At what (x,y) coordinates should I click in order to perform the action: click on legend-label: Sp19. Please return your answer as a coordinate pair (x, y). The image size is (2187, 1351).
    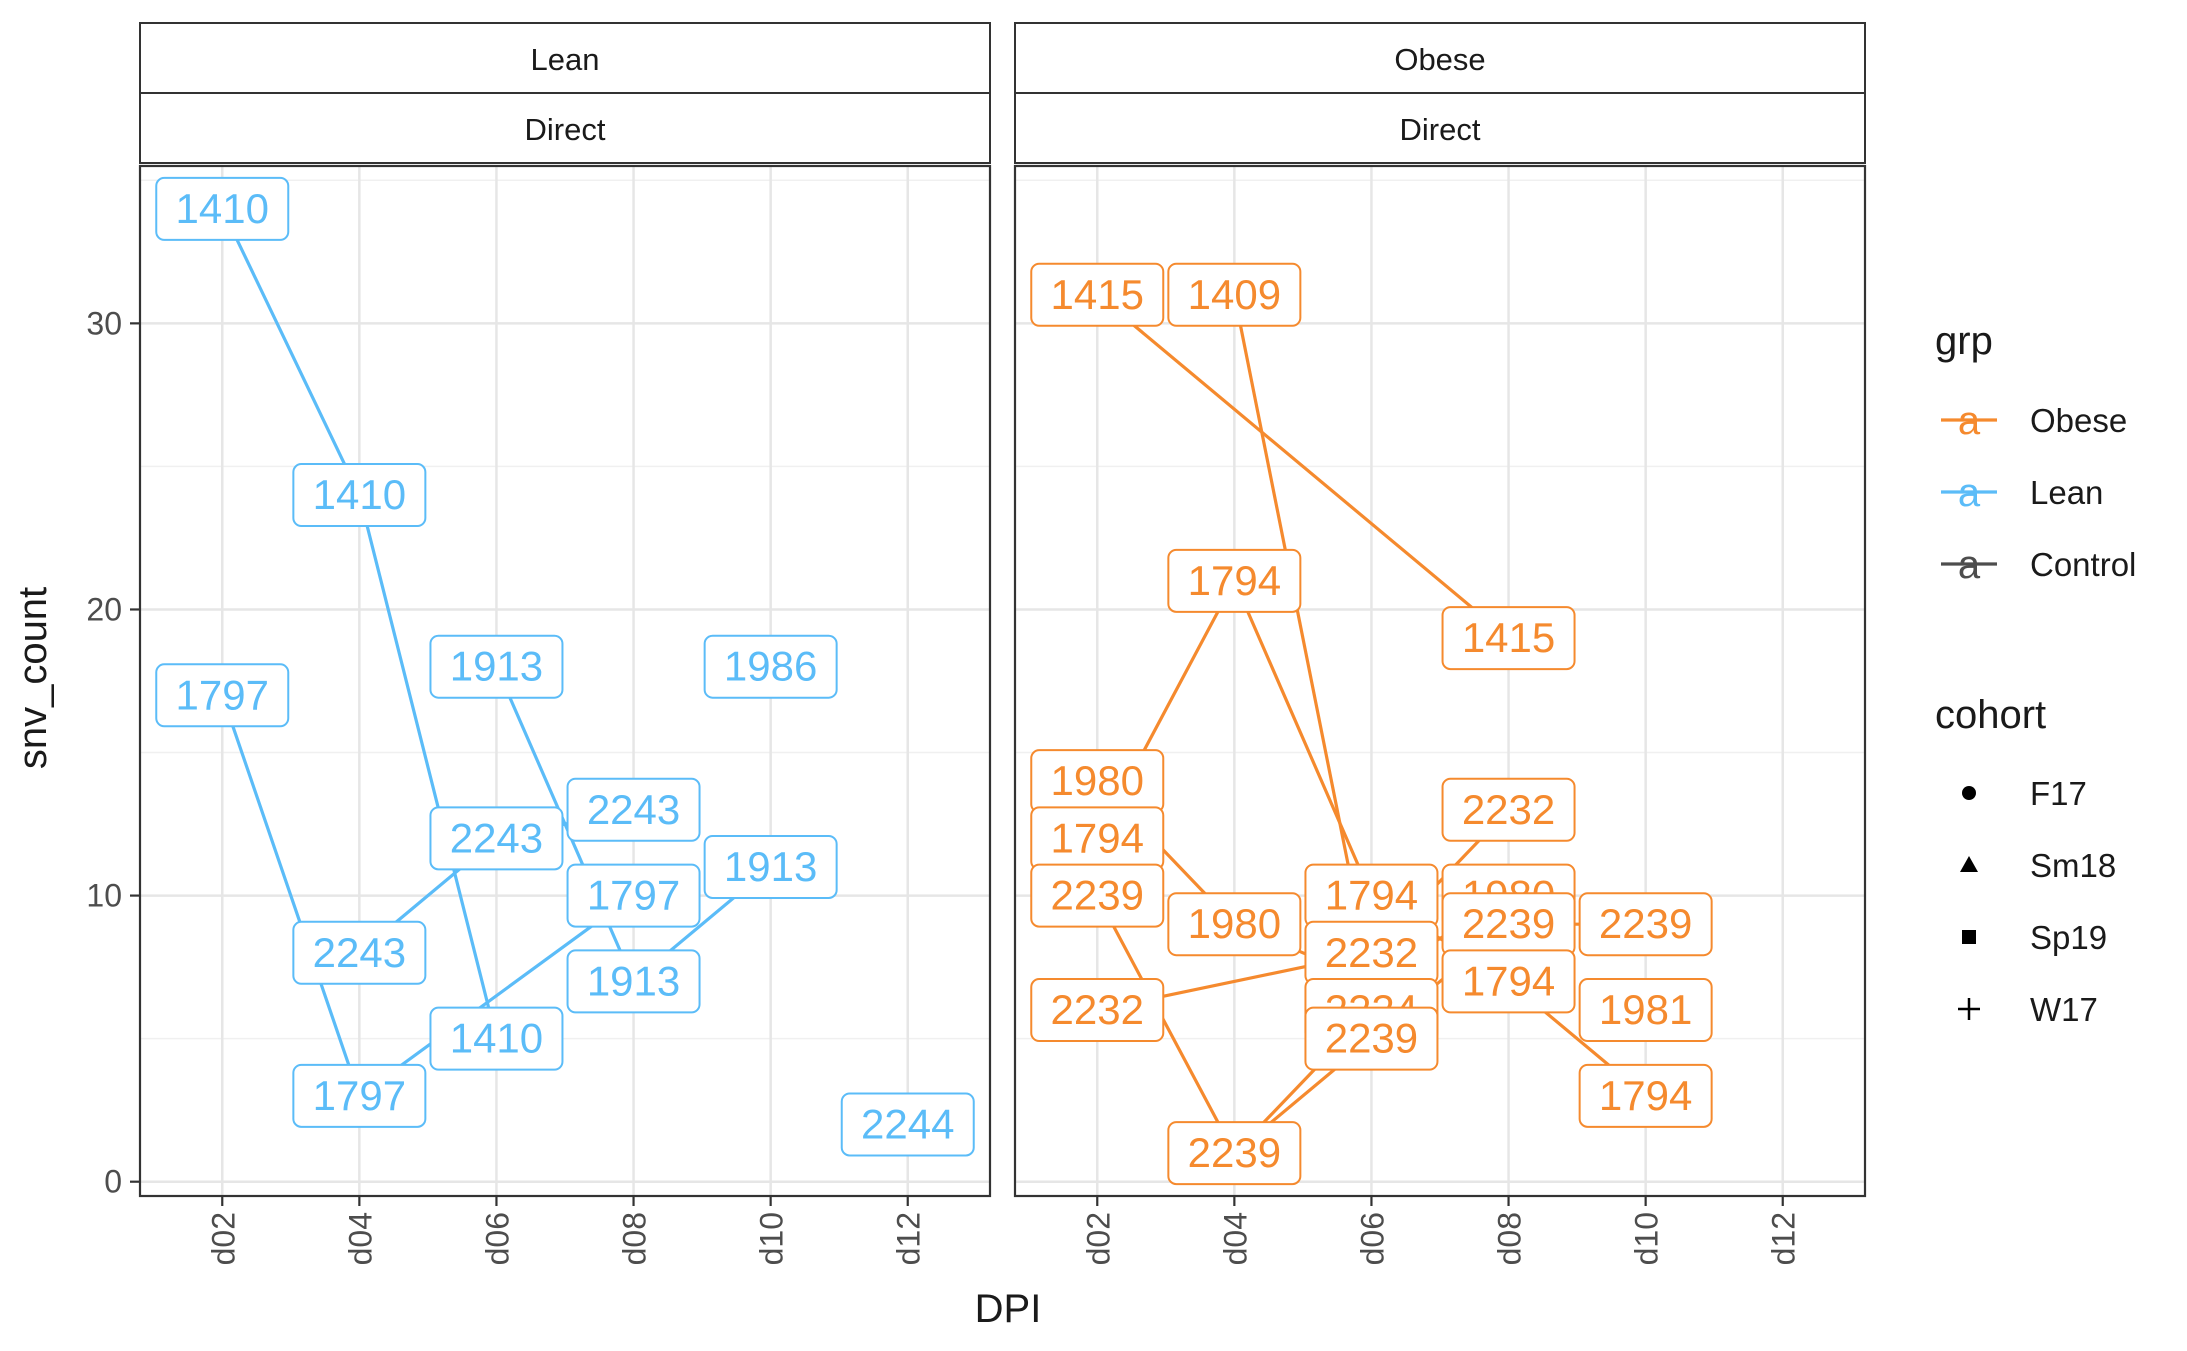
    Looking at the image, I should click on (2068, 937).